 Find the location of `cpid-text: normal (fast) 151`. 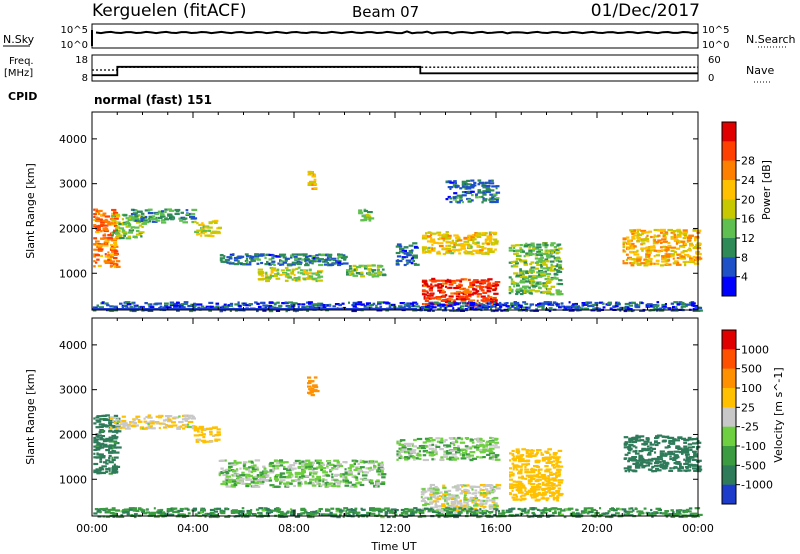

cpid-text: normal (fast) 151 is located at coordinates (153, 100).